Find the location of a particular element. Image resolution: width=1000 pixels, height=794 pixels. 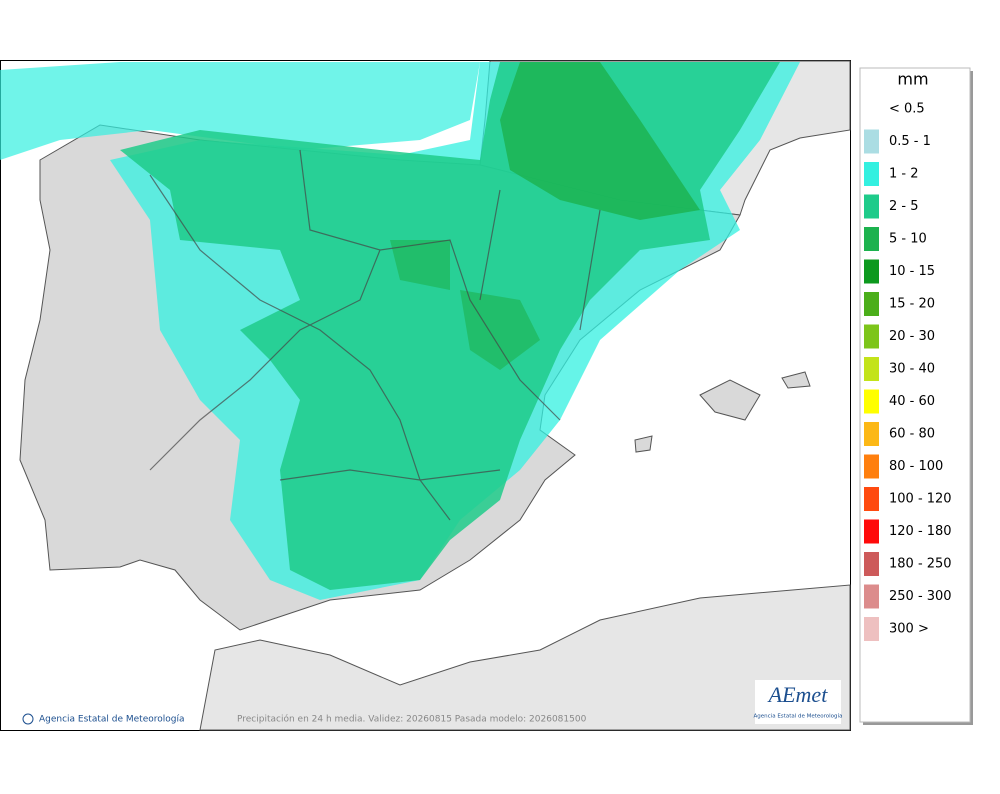

logo-box is located at coordinates (798, 702).